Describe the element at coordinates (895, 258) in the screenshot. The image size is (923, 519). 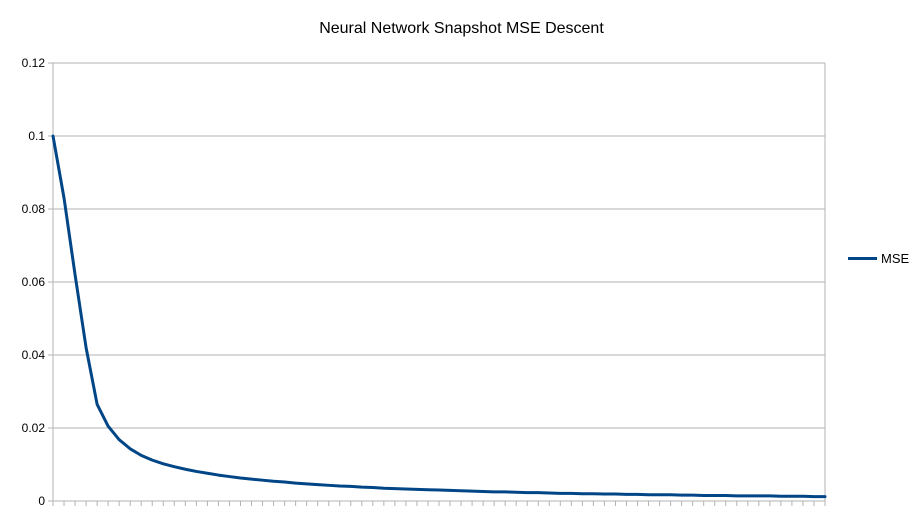
I see `legend-label-mse: MSE` at that location.